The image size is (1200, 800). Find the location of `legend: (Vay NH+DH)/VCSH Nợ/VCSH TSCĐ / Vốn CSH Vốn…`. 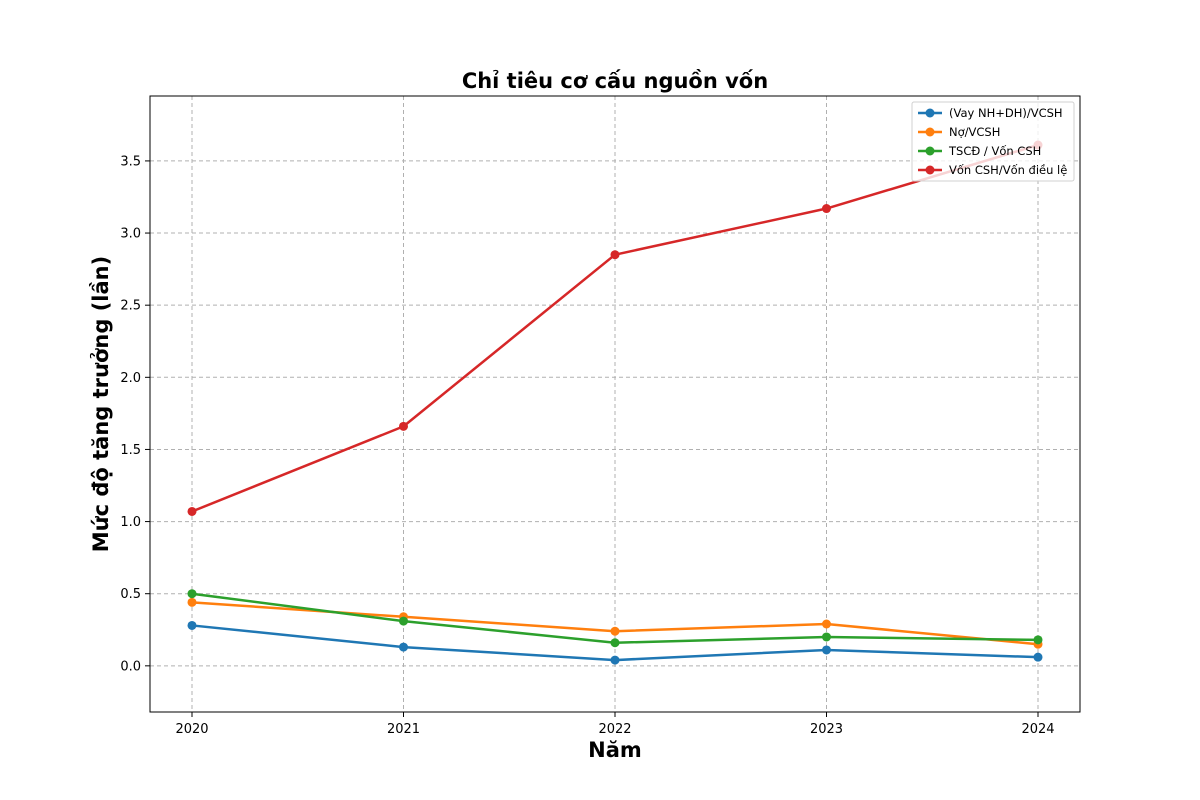

legend: (Vay NH+DH)/VCSH Nợ/VCSH TSCĐ / Vốn CSH Vốn… is located at coordinates (993, 141).